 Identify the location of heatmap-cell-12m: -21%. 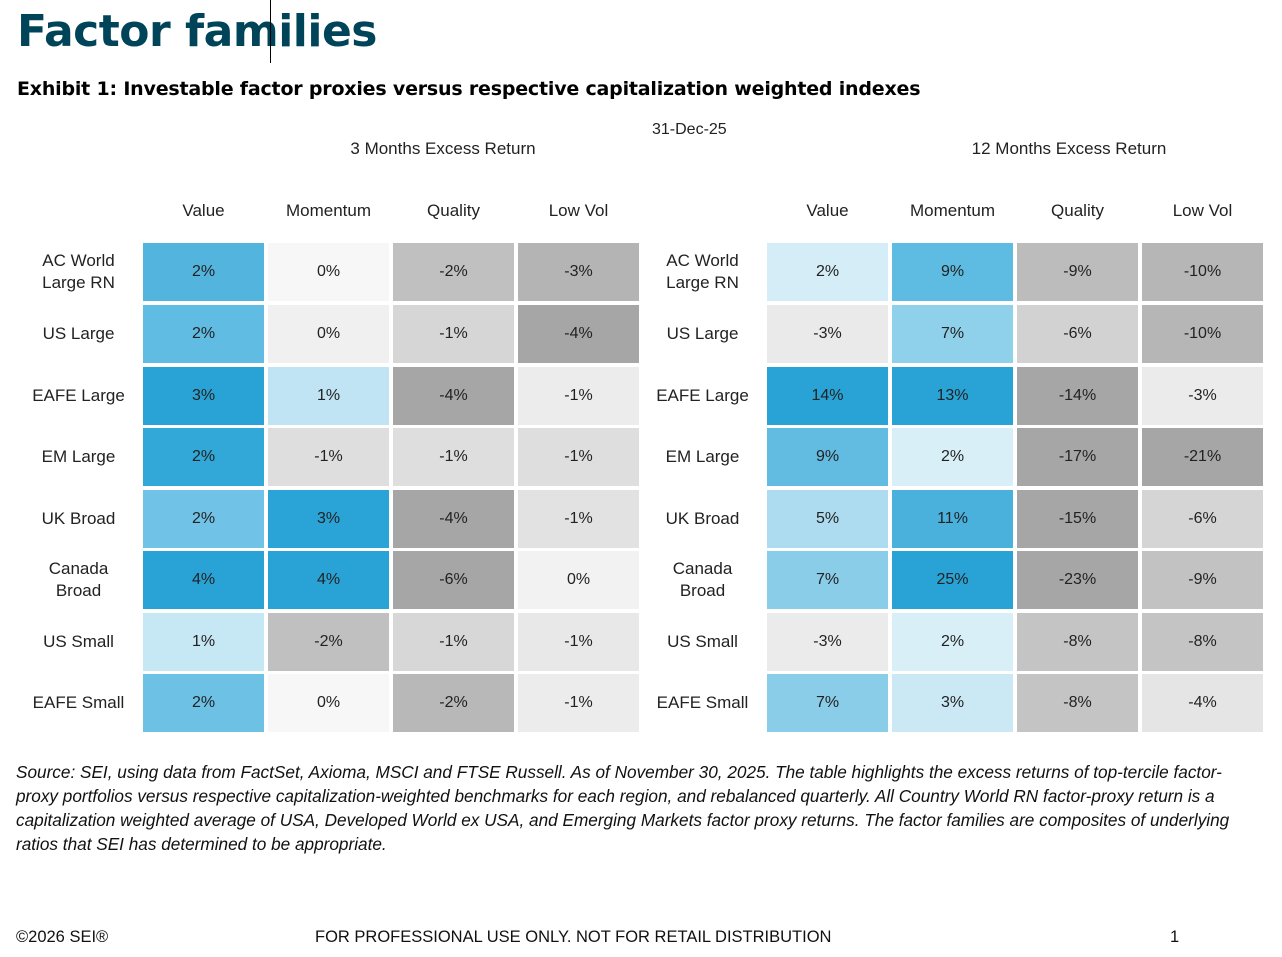
(1202, 457).